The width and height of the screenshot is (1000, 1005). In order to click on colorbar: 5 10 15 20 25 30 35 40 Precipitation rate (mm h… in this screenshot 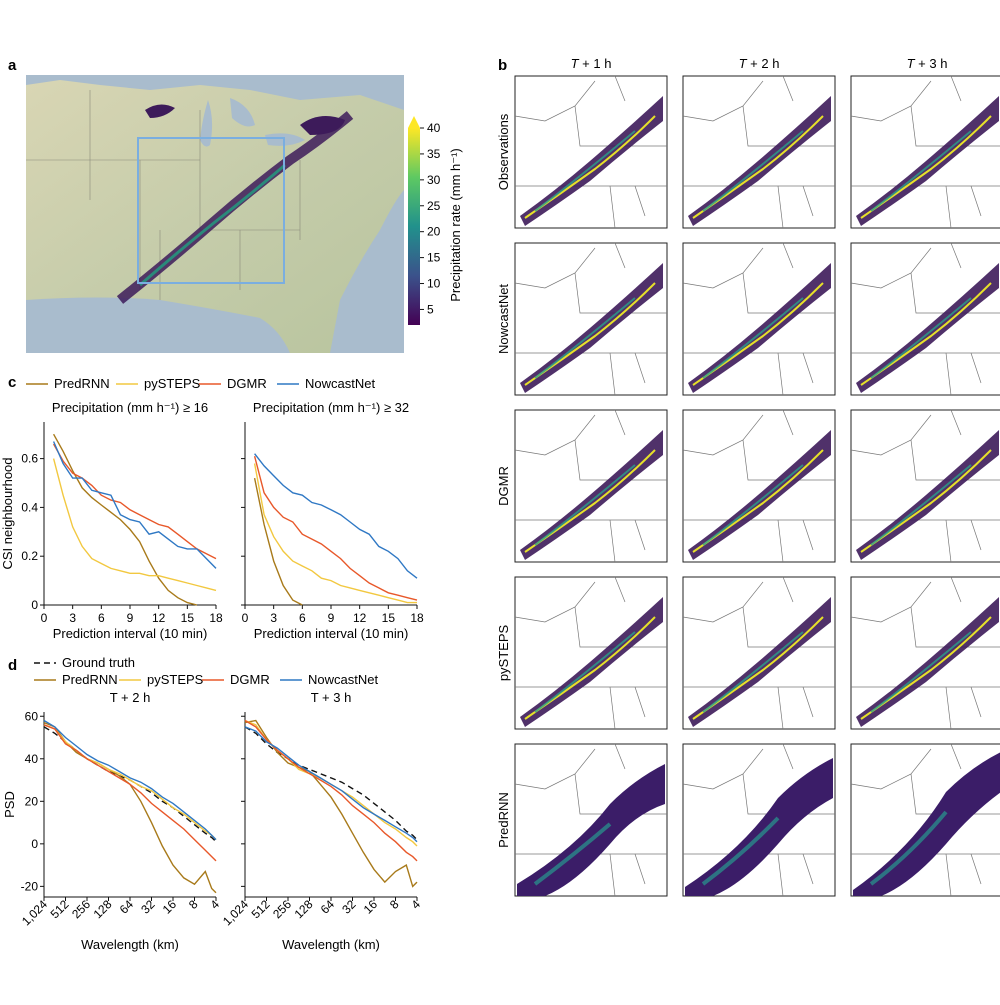, I will do `click(435, 220)`.